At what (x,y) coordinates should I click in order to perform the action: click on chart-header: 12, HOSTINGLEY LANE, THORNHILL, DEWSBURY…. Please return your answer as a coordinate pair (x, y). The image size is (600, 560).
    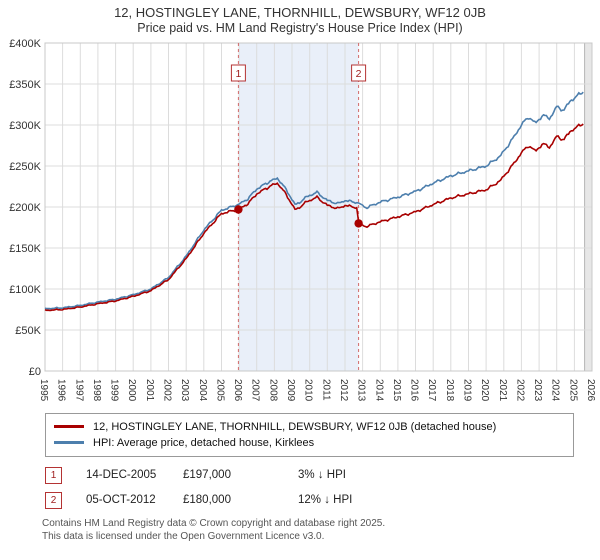
    Looking at the image, I should click on (300, 21).